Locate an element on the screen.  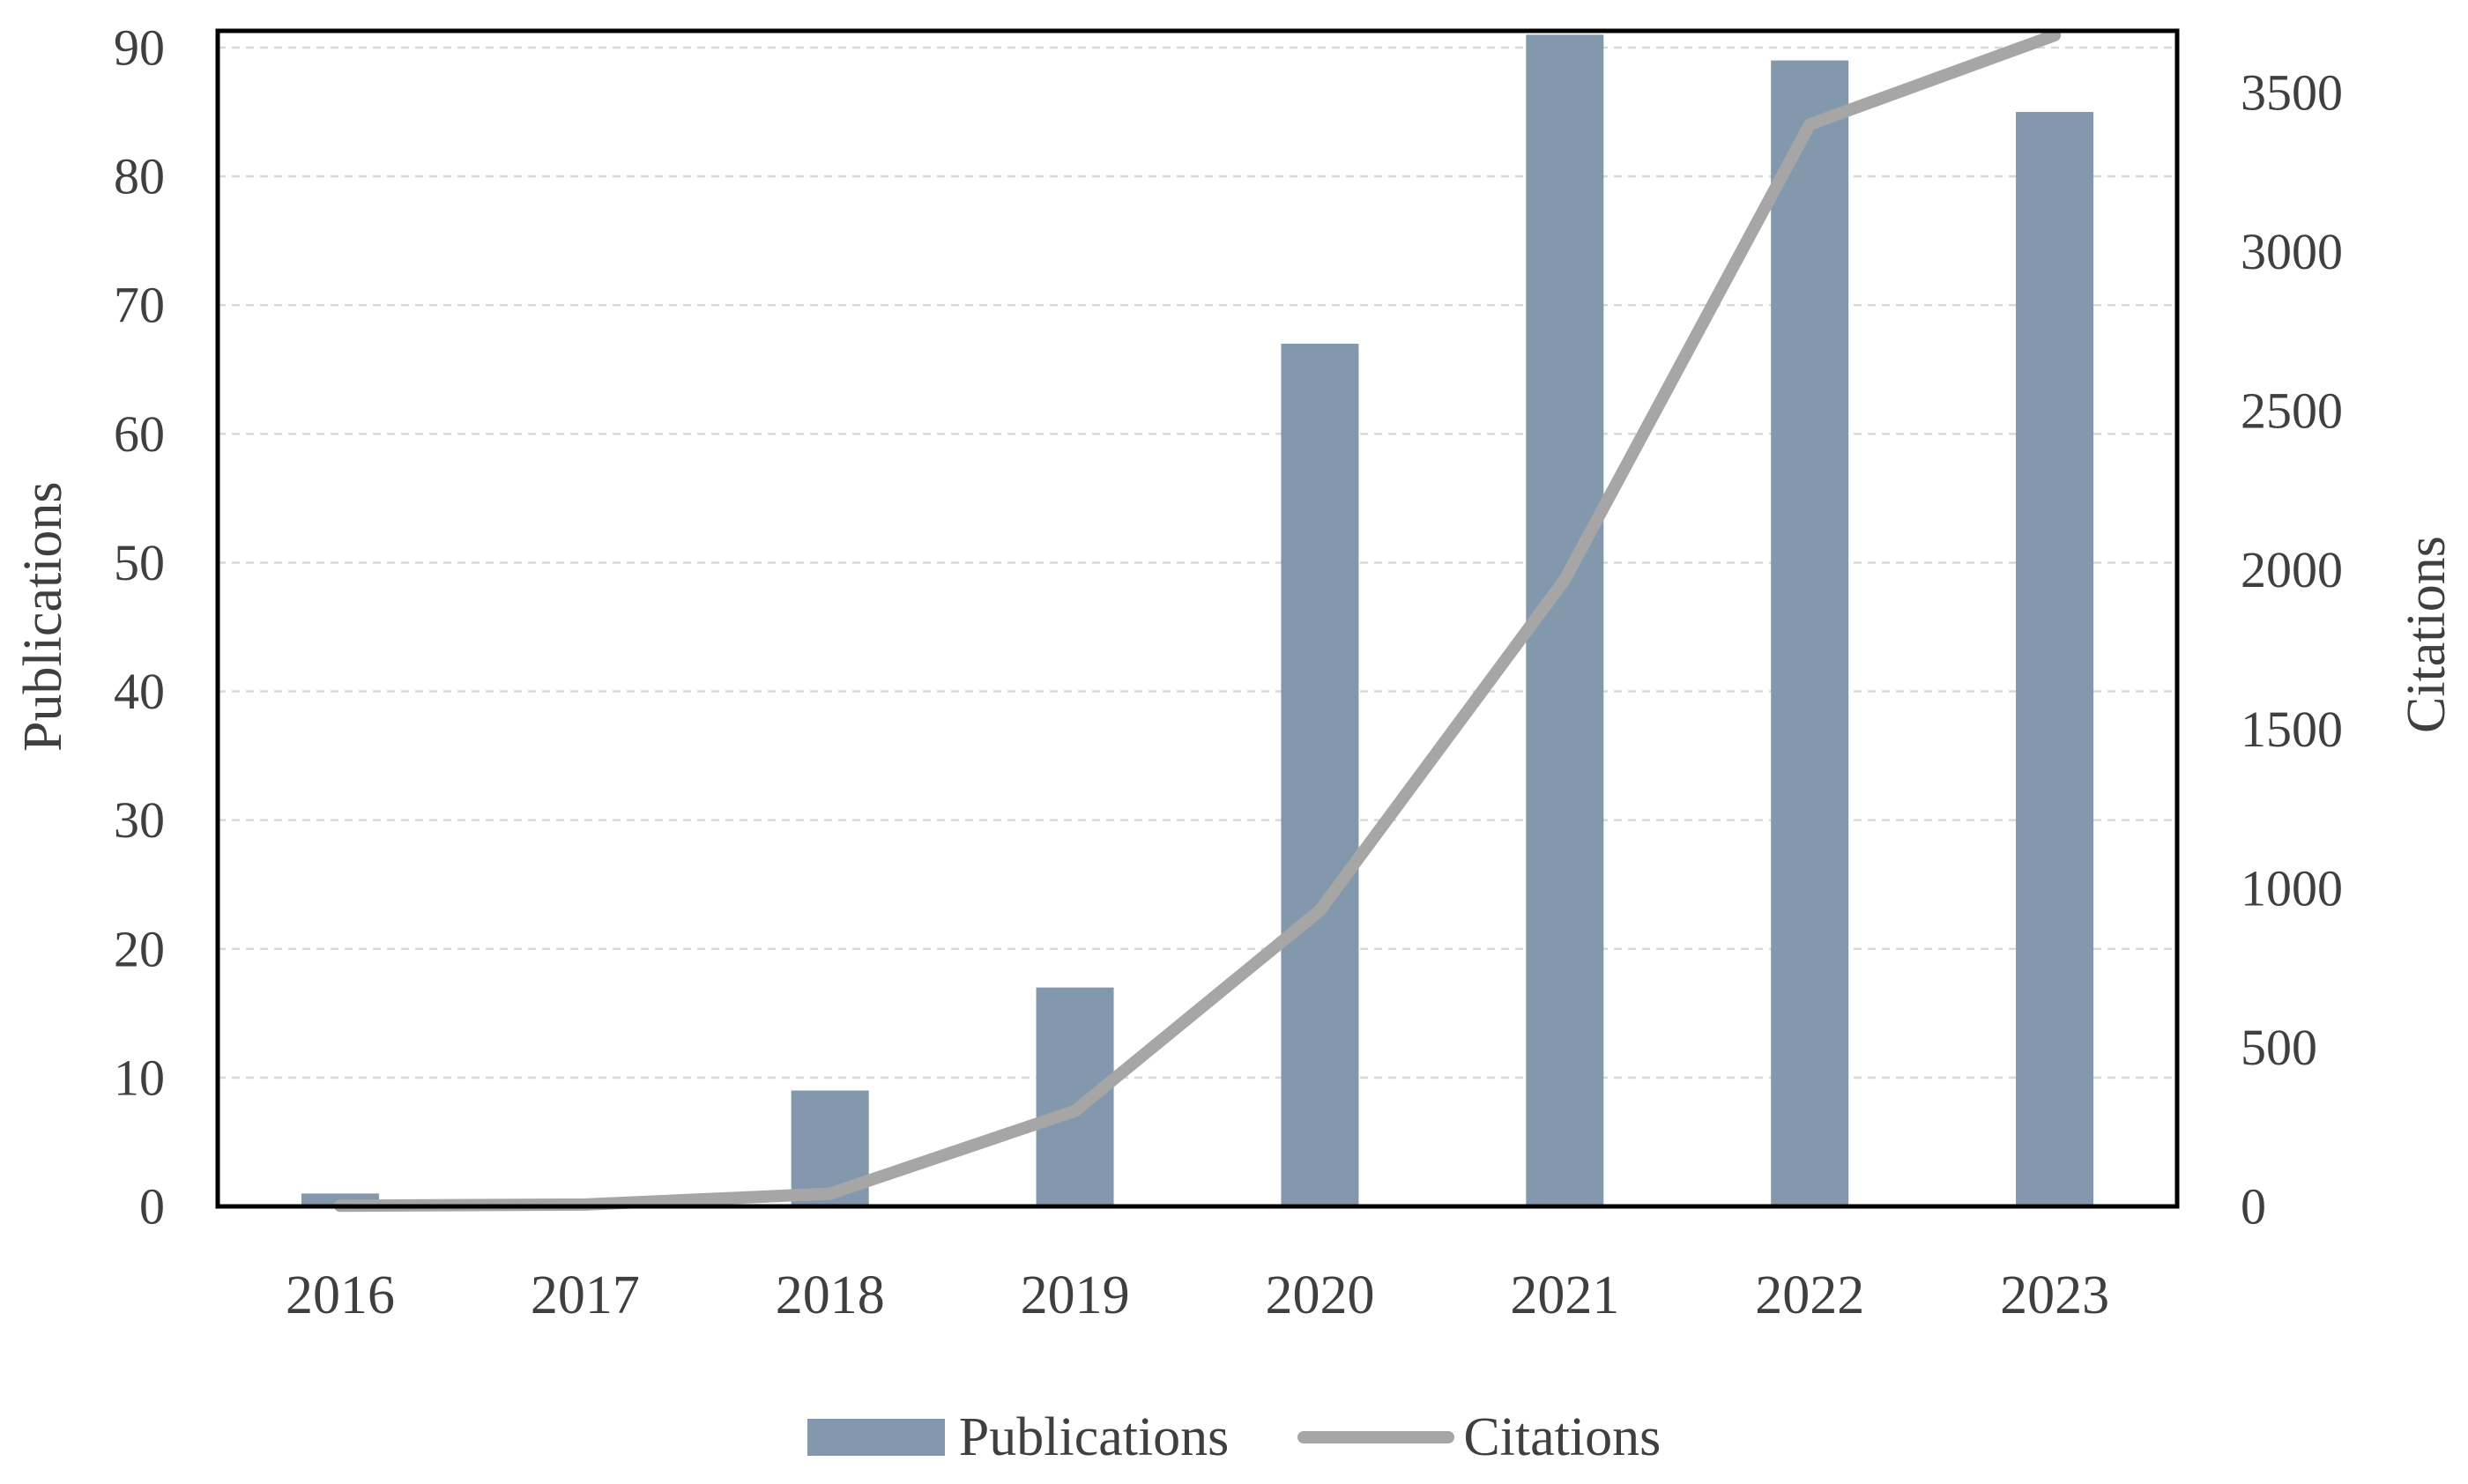
x-tick-label: 2022 is located at coordinates (1810, 1295).